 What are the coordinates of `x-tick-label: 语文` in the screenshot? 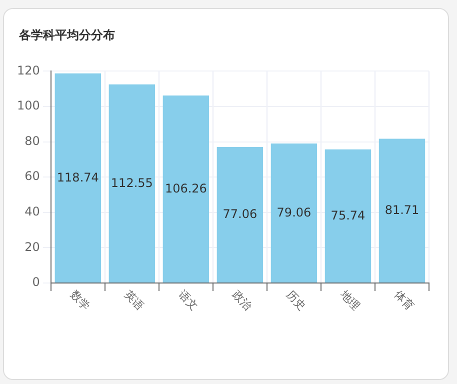 It's located at (188, 300).